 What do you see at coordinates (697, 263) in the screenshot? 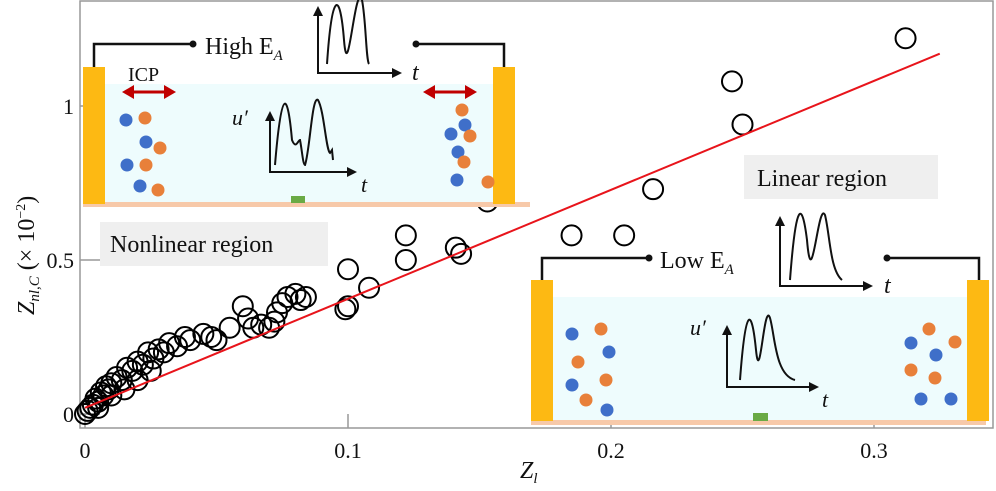
I see `low-ea-label: Low EA` at bounding box center [697, 263].